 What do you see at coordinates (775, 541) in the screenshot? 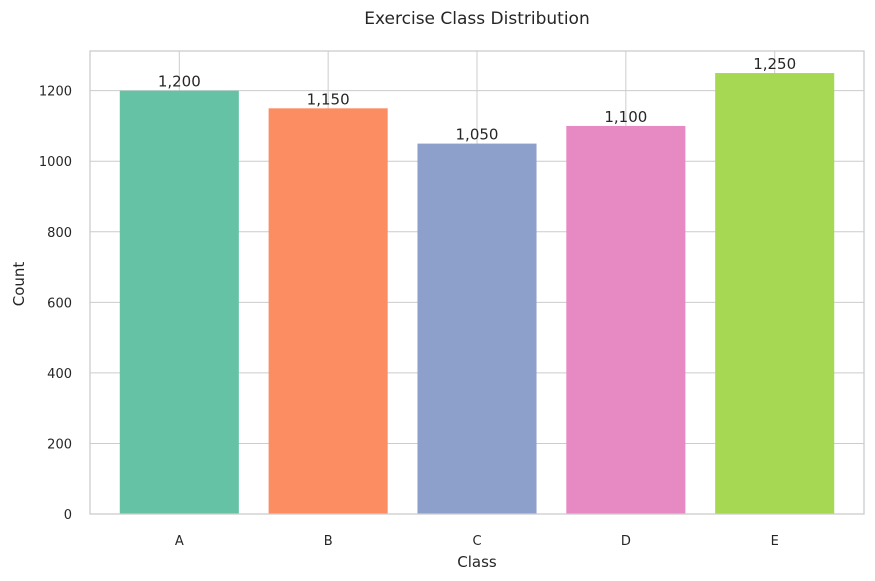
I see `x-tick-label: E` at bounding box center [775, 541].